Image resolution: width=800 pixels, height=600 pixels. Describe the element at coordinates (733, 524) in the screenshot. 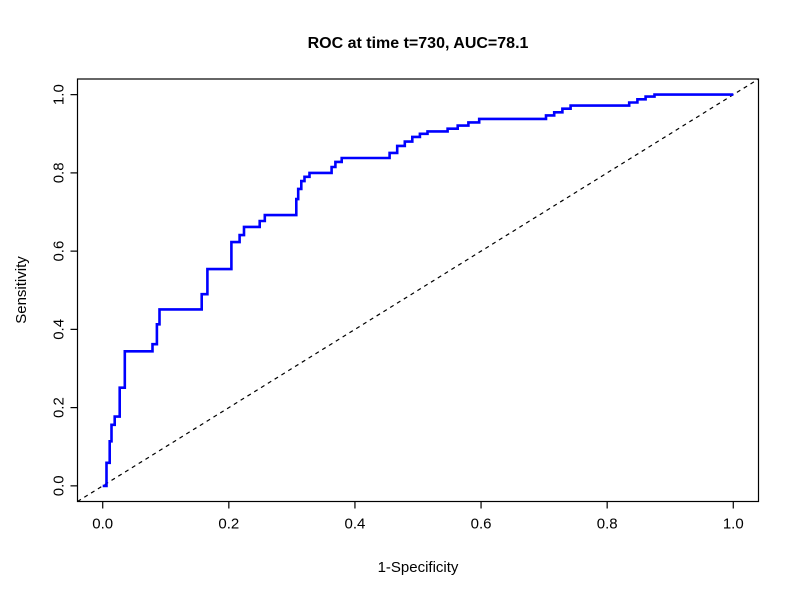

I see `x-tick-label: 1.0` at that location.